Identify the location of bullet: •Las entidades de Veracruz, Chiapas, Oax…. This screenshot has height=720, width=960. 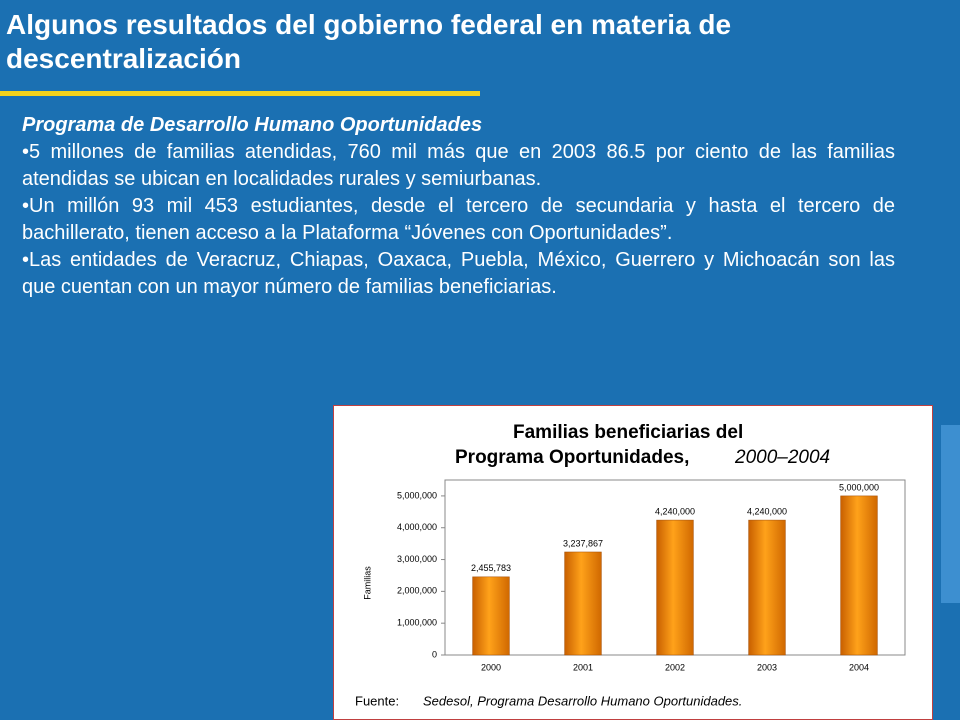
(458, 273).